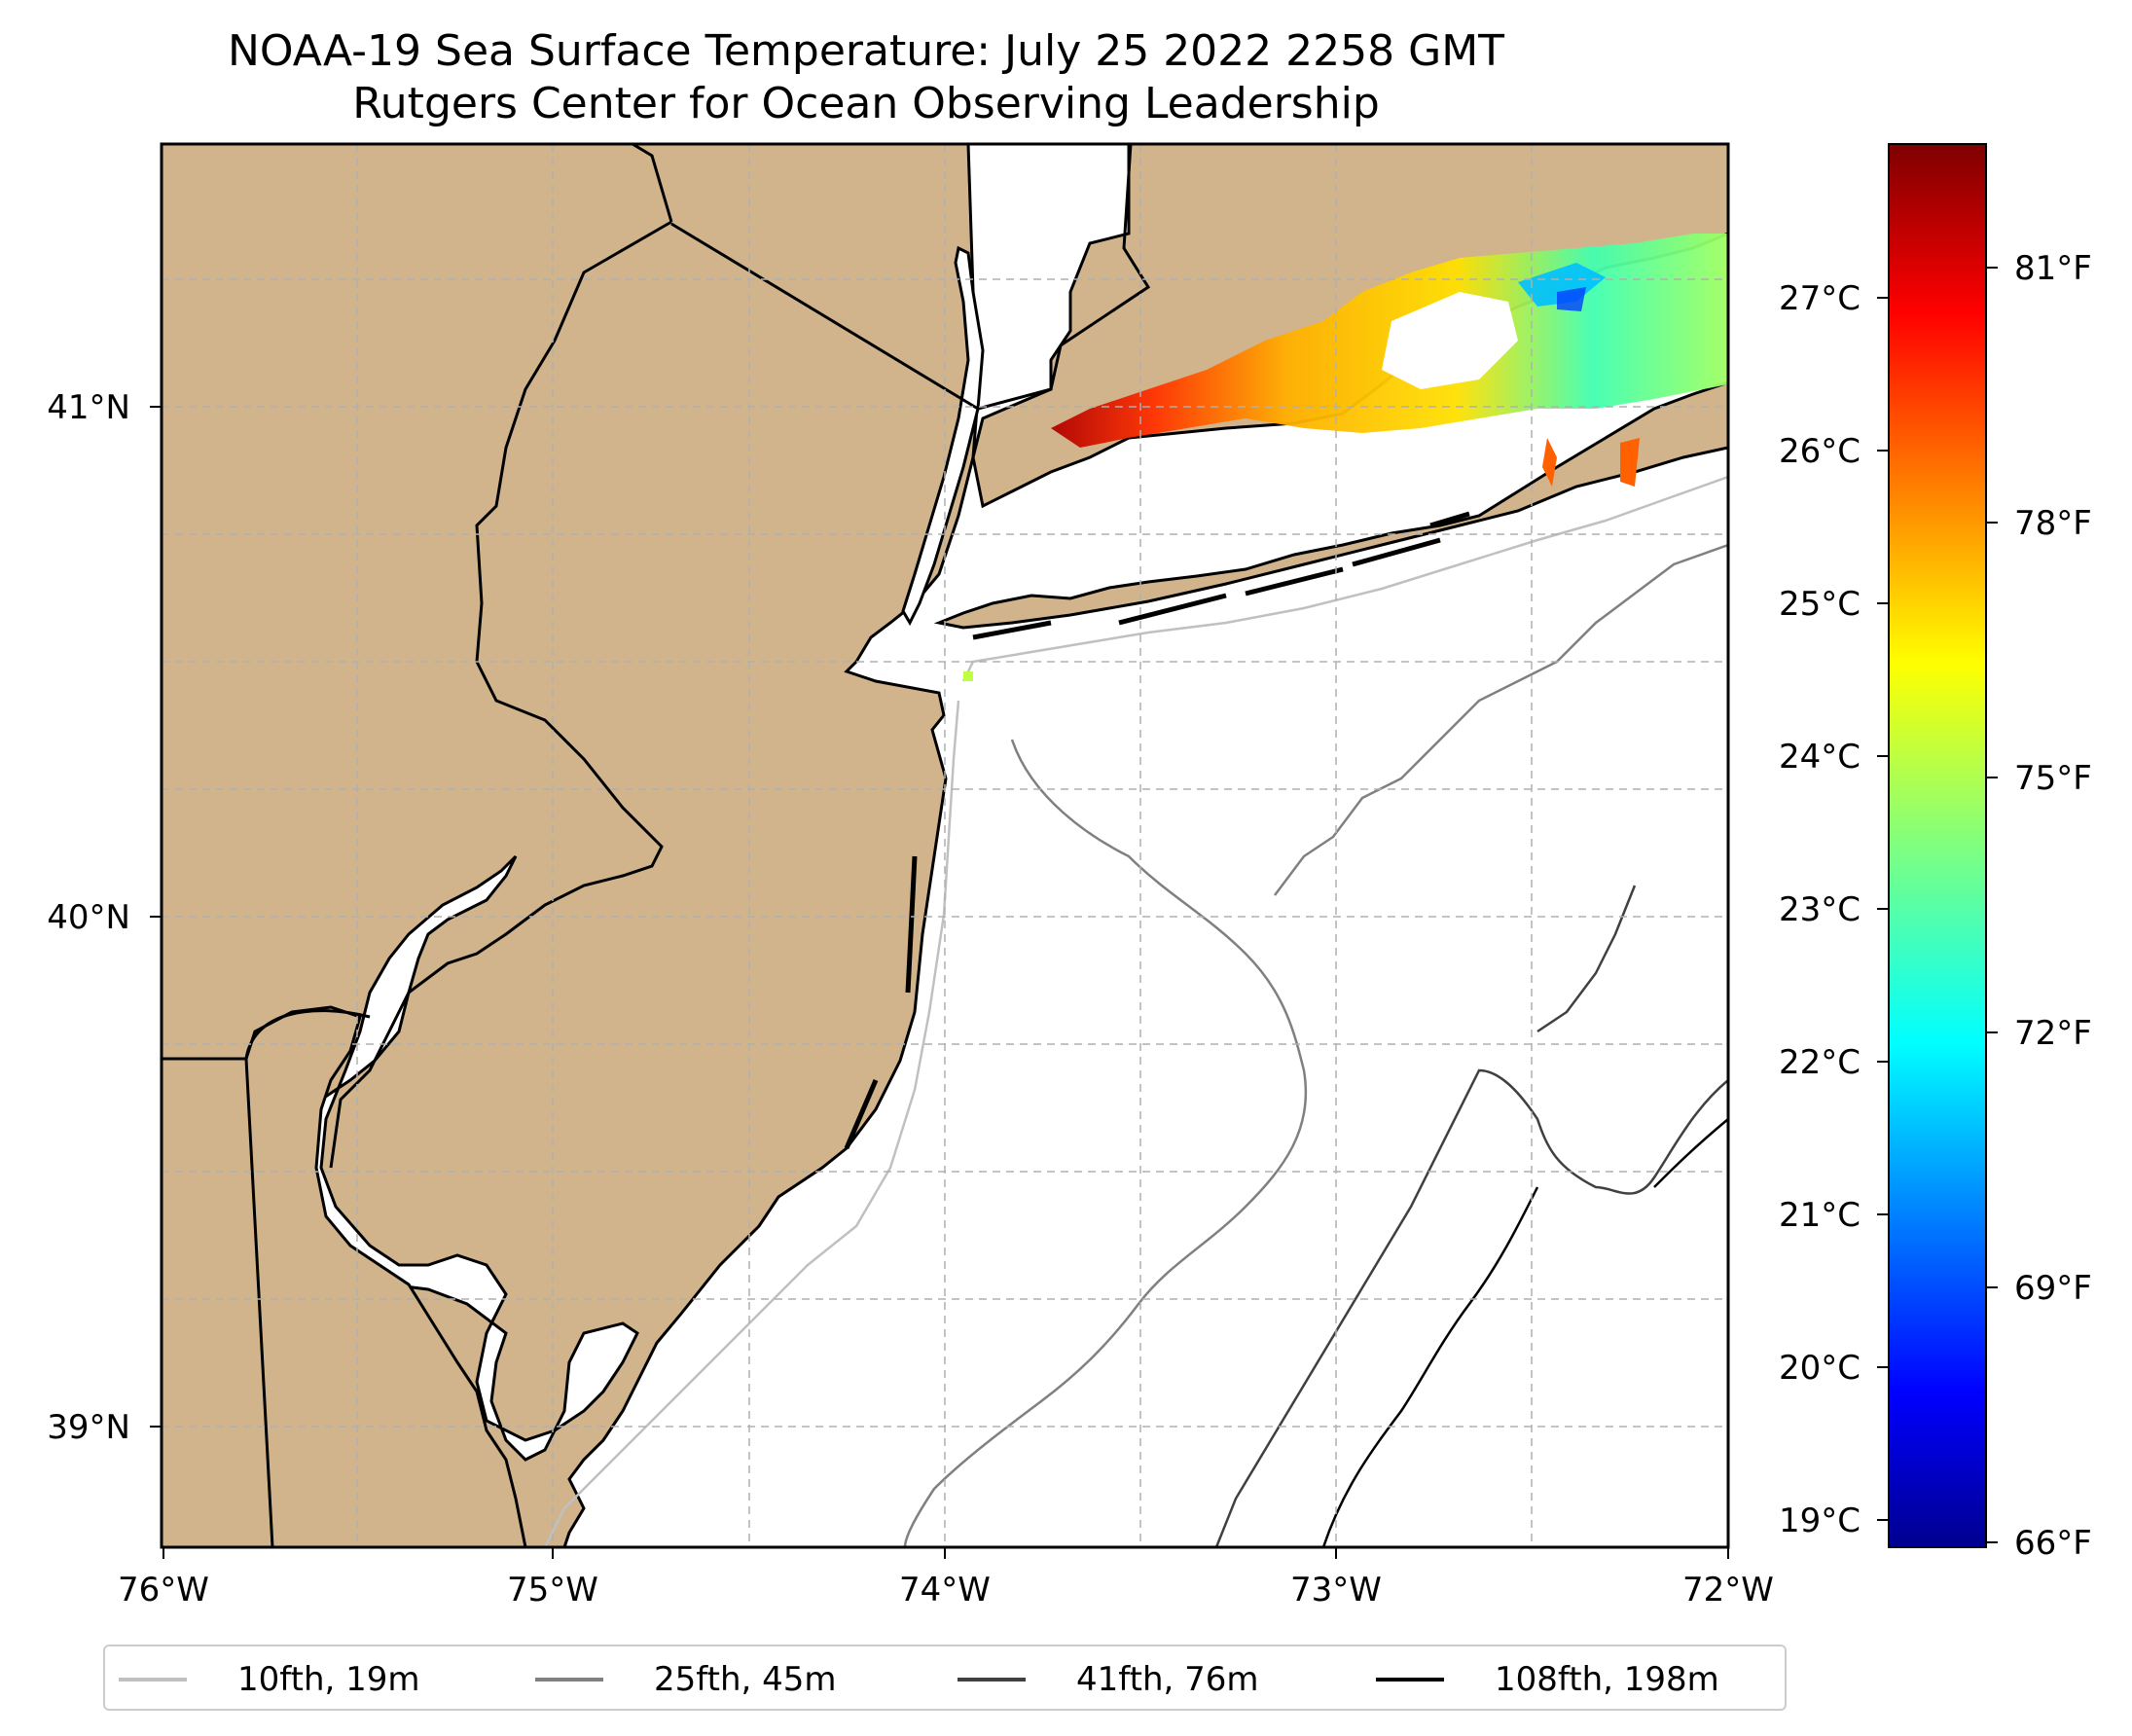 Image resolution: width=2132 pixels, height=1736 pixels. Describe the element at coordinates (943, 436) in the screenshot. I see `hudson-river` at that location.